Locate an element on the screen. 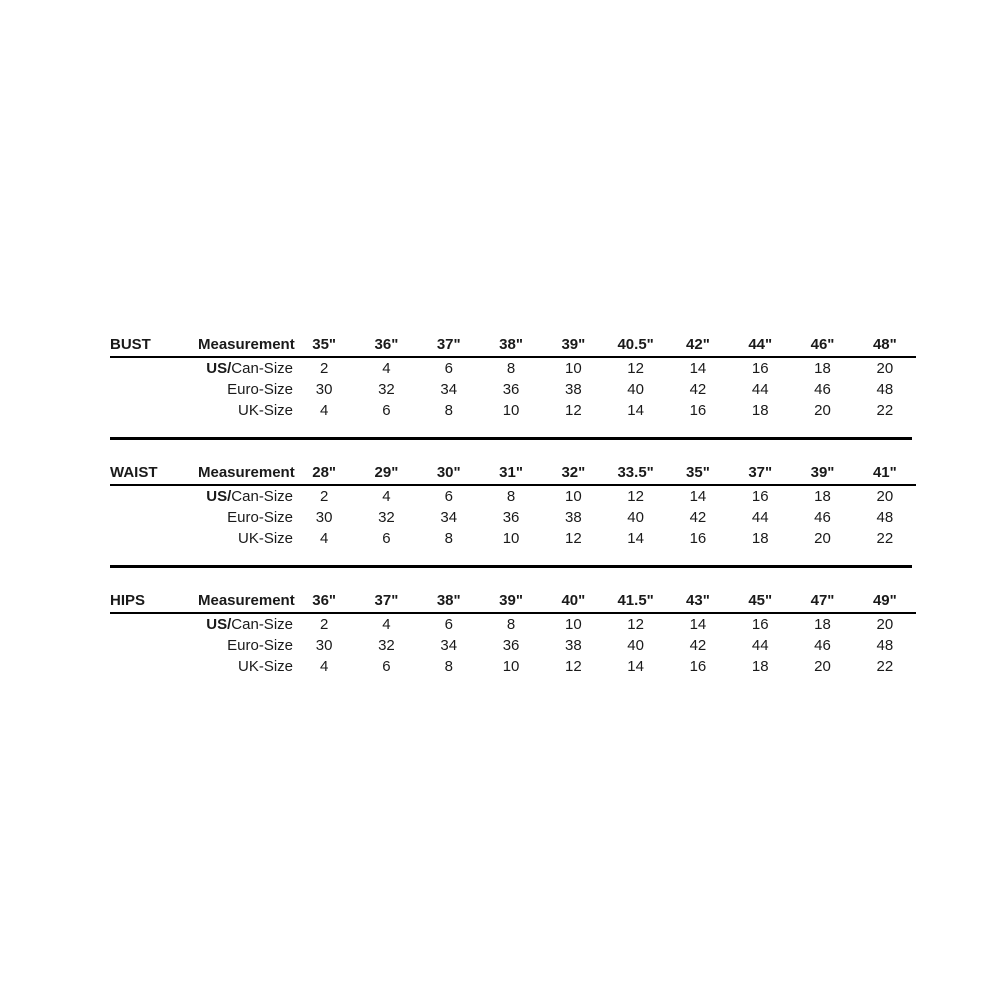  row-label-bold: US/ is located at coordinates (219, 624).